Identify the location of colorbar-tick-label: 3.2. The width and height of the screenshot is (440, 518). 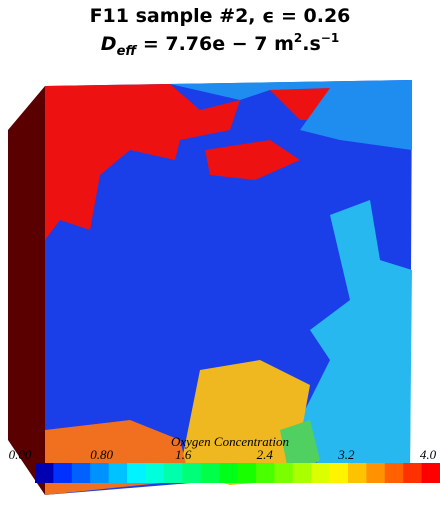
(346, 454).